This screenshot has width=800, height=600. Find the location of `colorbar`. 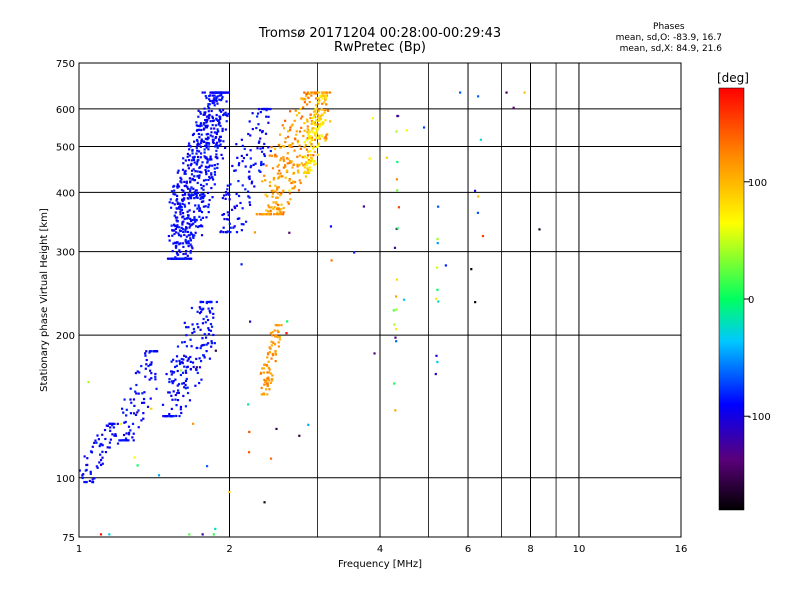

colorbar is located at coordinates (731, 299).